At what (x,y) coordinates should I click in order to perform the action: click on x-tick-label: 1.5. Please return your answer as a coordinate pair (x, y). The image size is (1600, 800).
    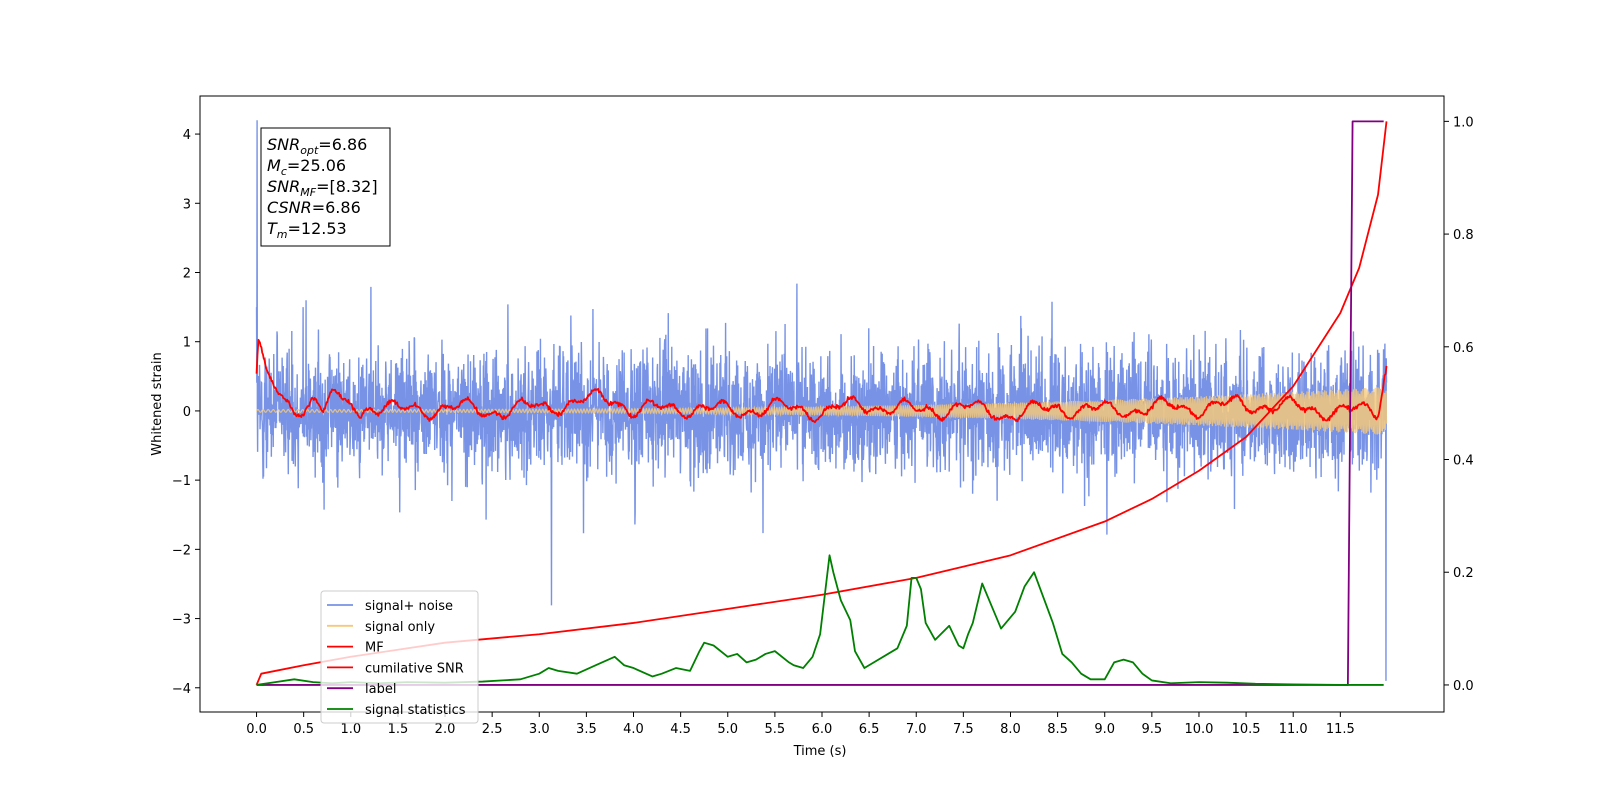
    Looking at the image, I should click on (398, 729).